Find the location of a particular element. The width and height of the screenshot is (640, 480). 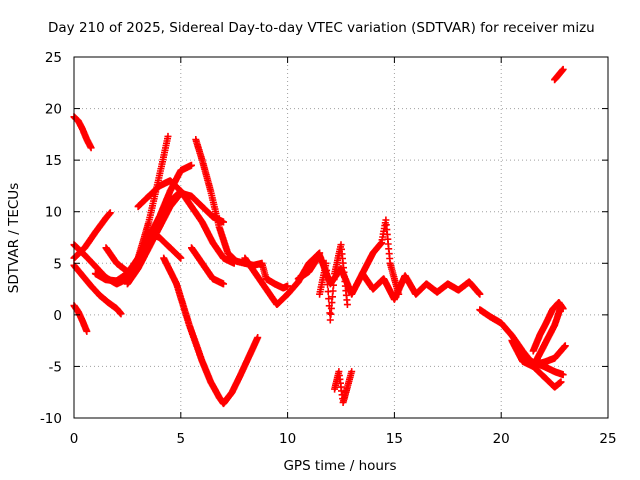

x-tick-label: 0 is located at coordinates (74, 439).